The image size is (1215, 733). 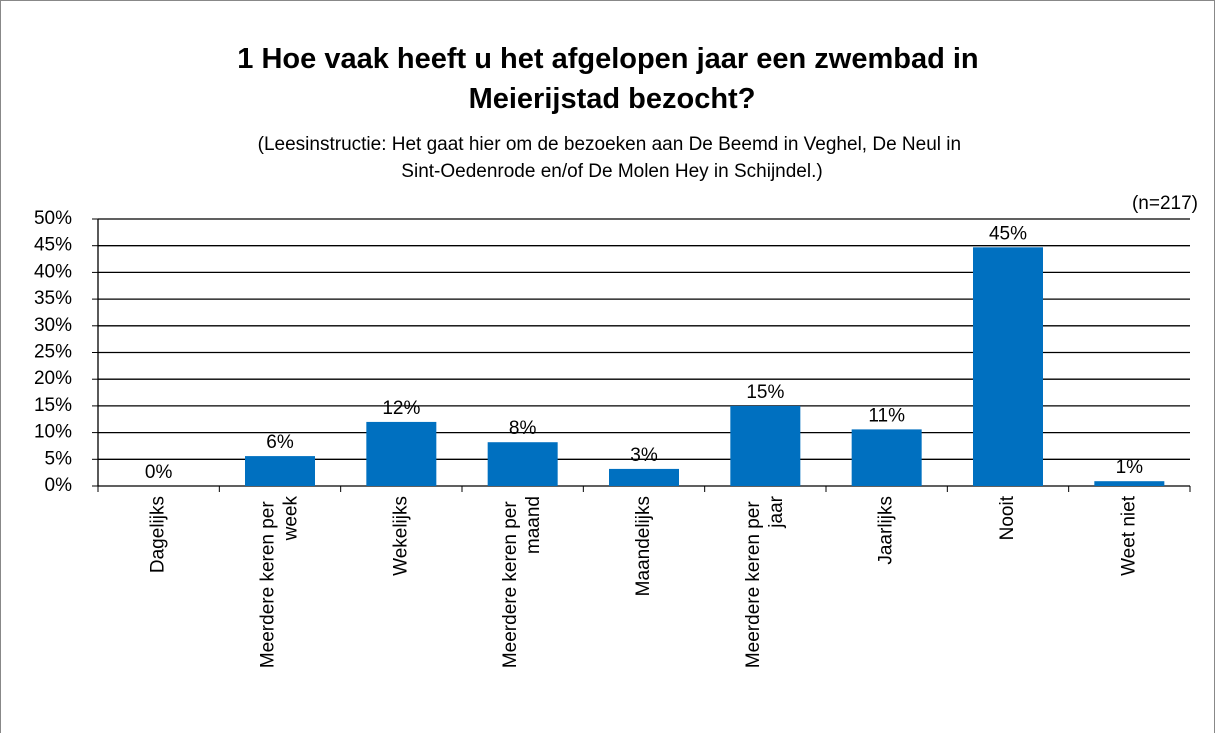 What do you see at coordinates (886, 415) in the screenshot?
I see `data-label: 11%` at bounding box center [886, 415].